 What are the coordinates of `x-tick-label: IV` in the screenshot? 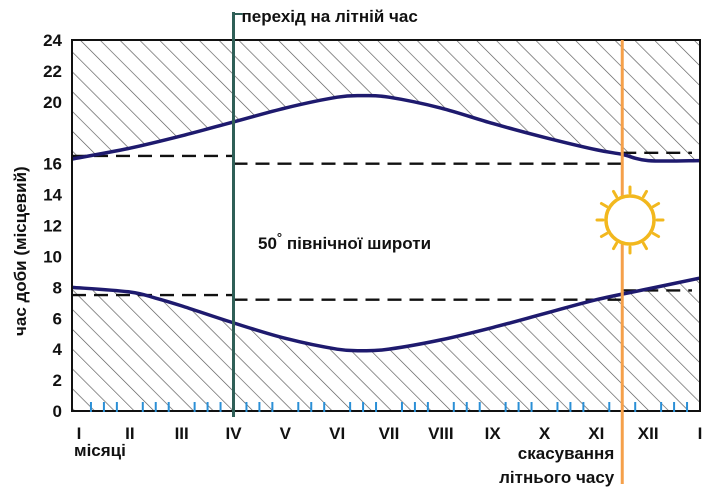 It's located at (233, 433).